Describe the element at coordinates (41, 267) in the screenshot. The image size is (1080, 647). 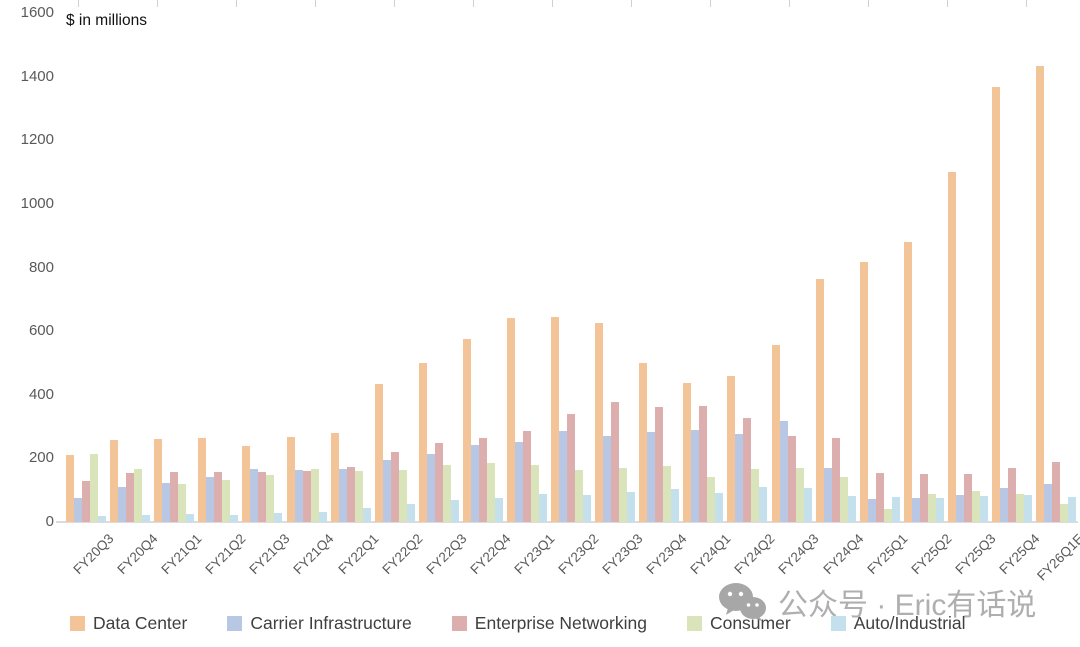
I see `y-tick-label: 800` at that location.